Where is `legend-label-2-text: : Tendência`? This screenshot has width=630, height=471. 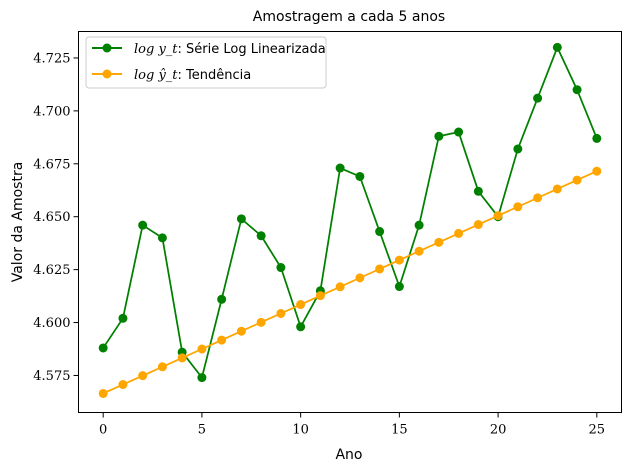 legend-label-2-text: : Tendência is located at coordinates (215, 75).